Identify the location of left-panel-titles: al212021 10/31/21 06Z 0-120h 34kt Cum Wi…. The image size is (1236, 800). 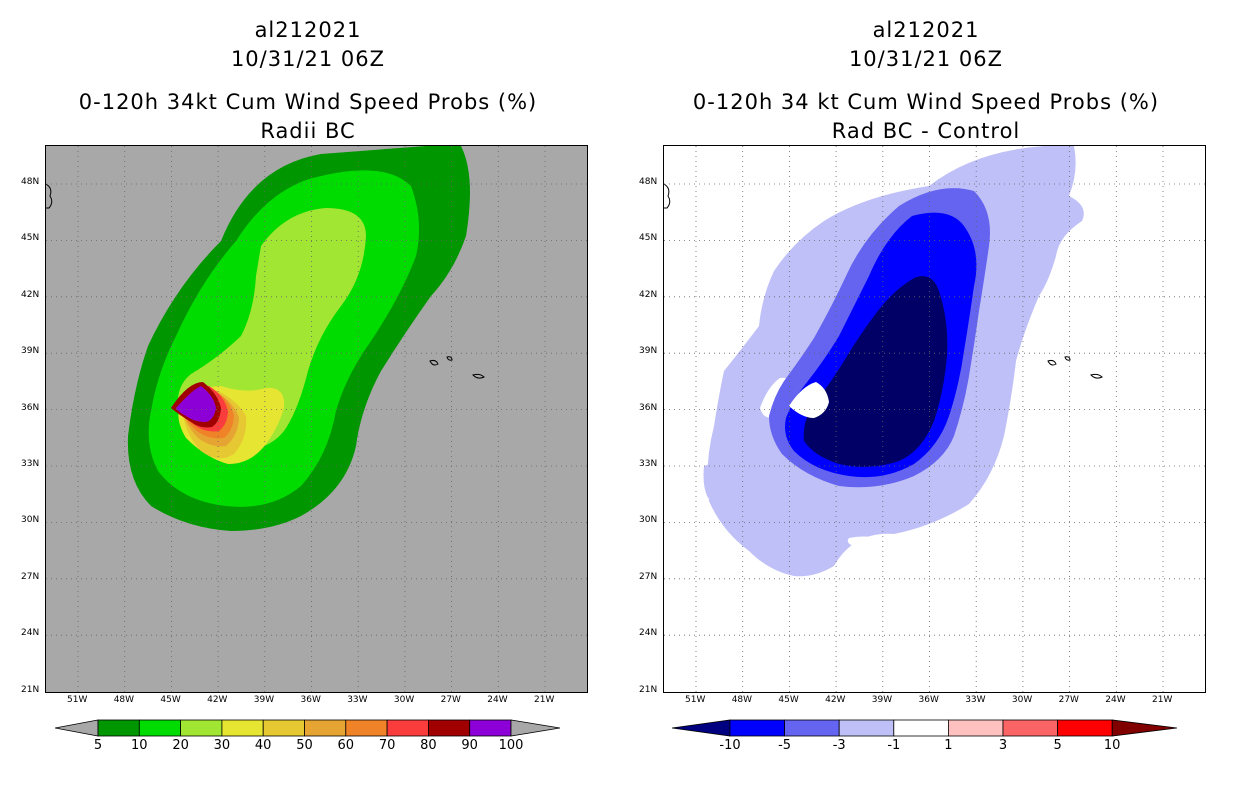
(308, 81).